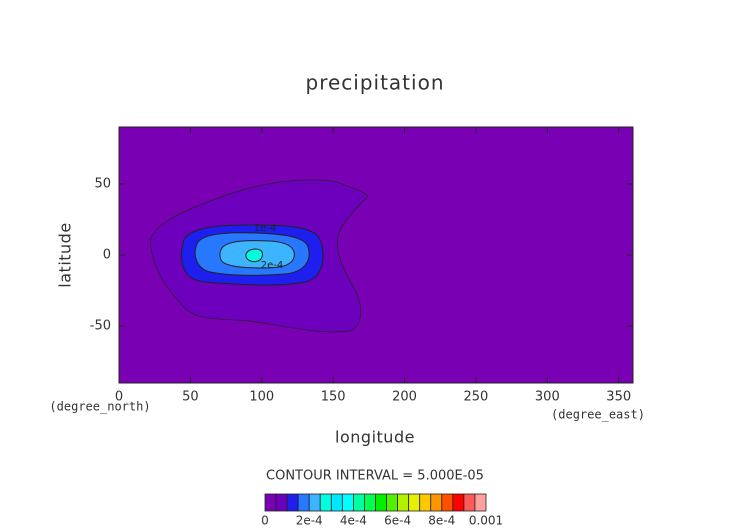 The width and height of the screenshot is (752, 532). I want to click on colorbar-tick-label: 2e-4, so click(309, 521).